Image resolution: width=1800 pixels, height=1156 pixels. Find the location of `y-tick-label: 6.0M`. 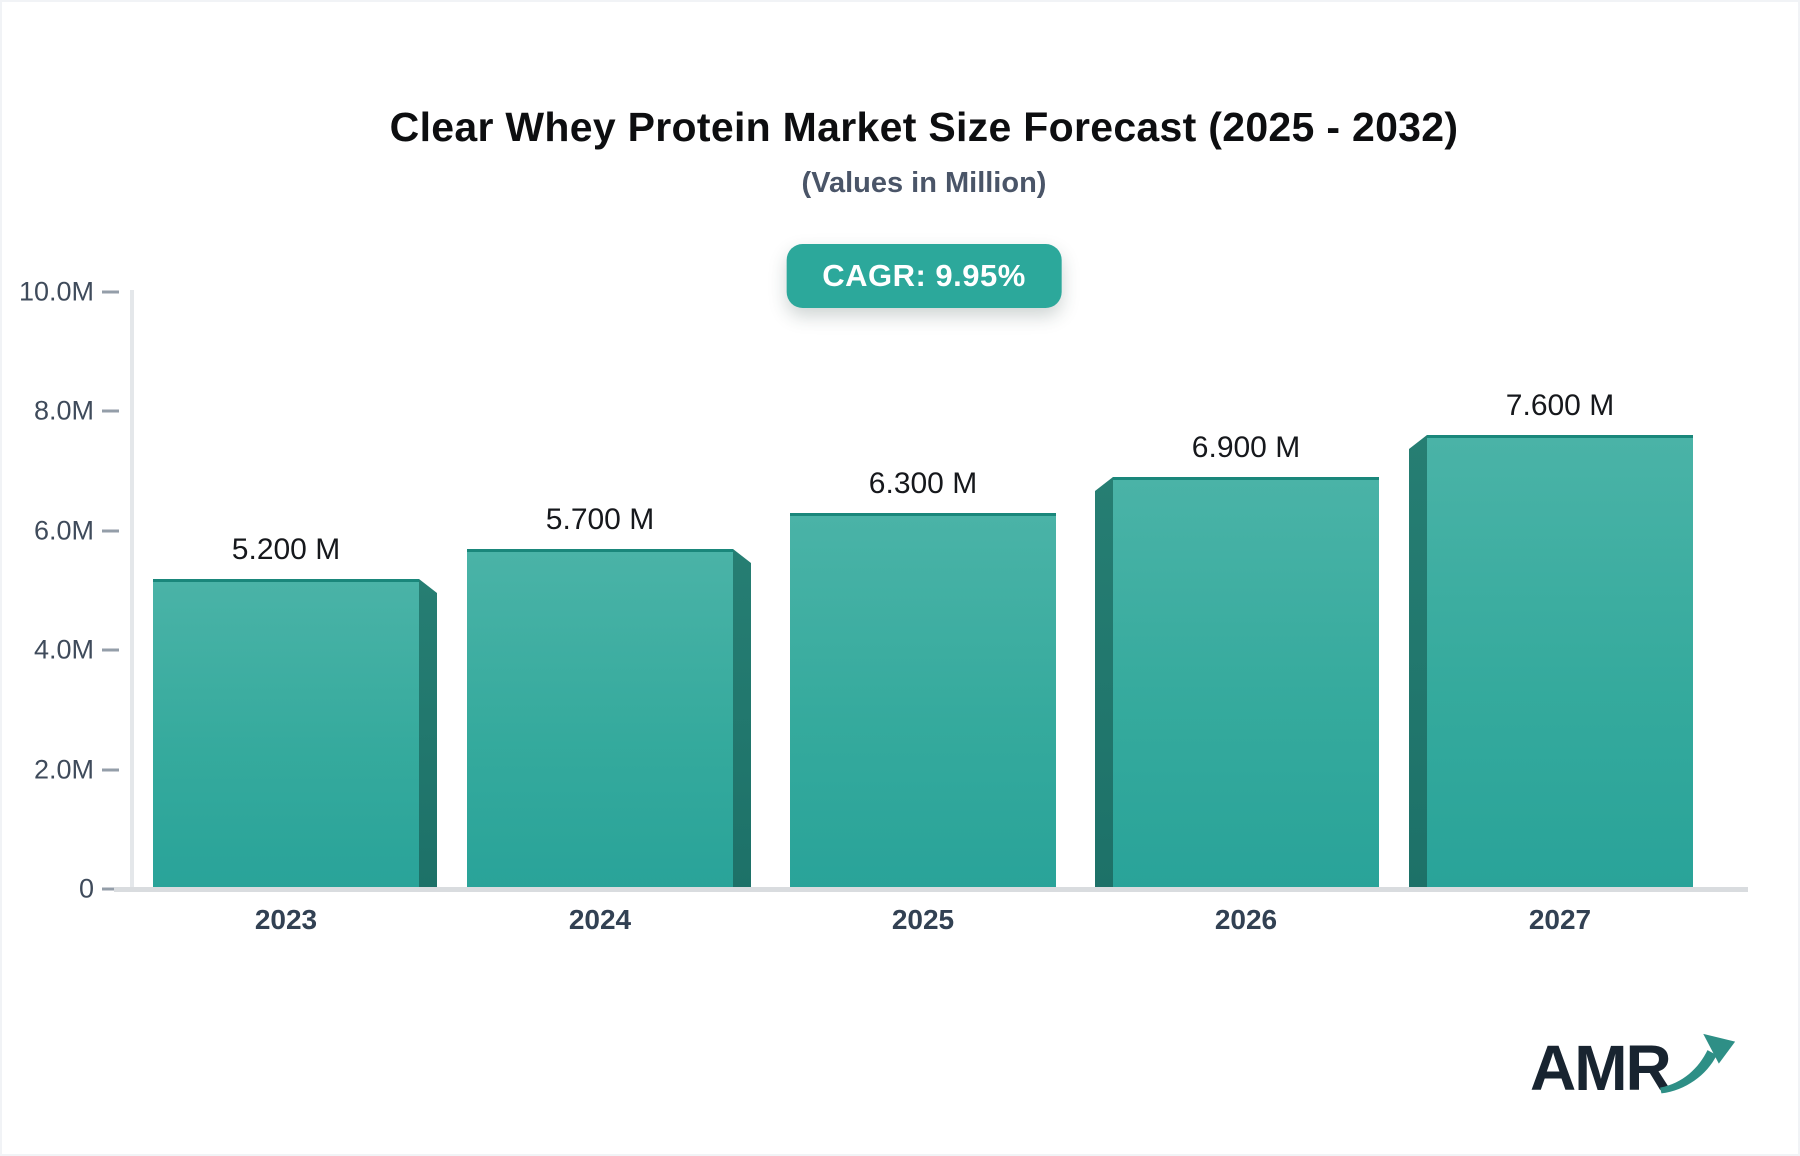

y-tick-label: 6.0M is located at coordinates (63, 530).